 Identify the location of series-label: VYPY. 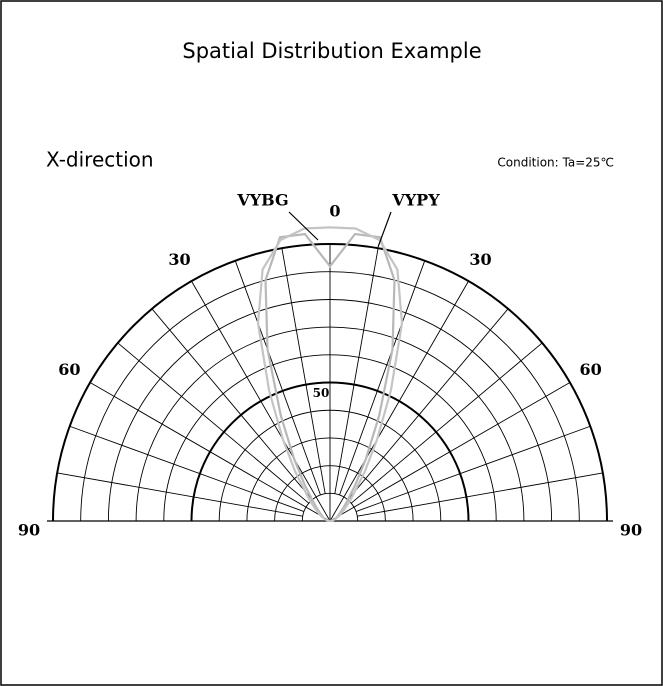
(415, 200).